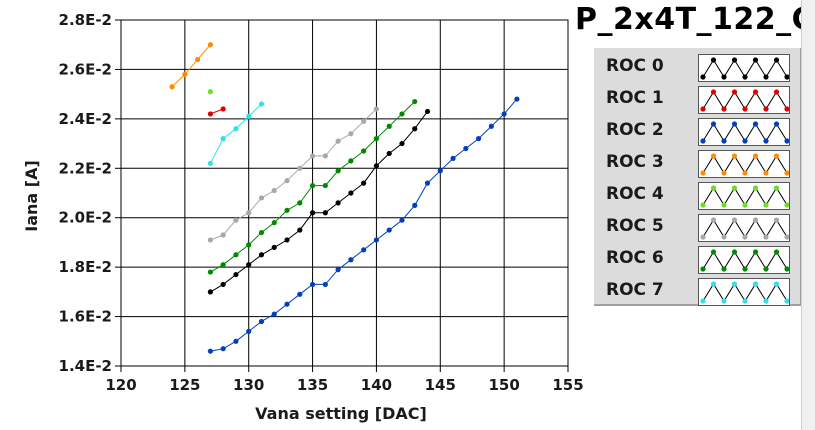  Describe the element at coordinates (635, 226) in the screenshot. I see `legend-label: ROC 5` at that location.